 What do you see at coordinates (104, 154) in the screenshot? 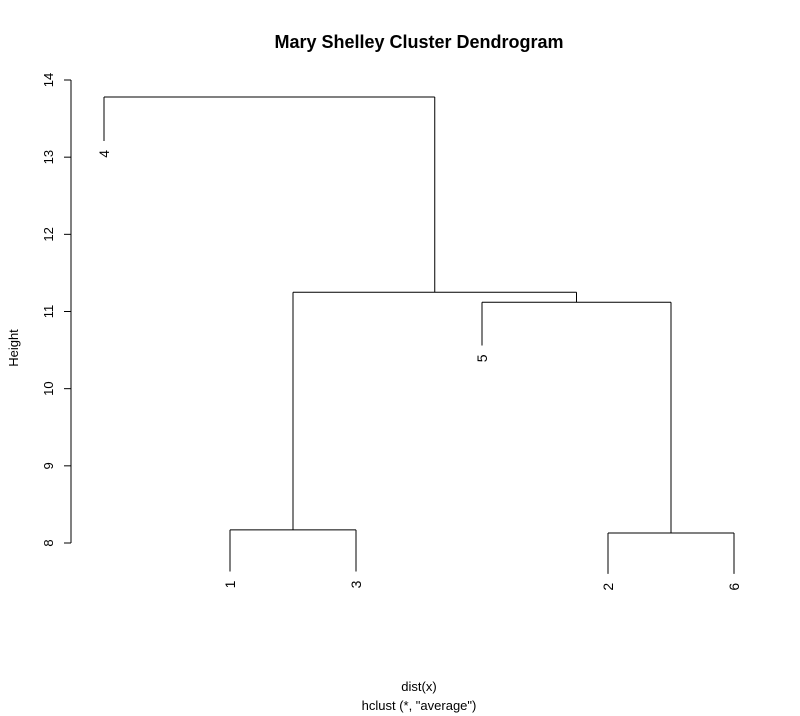
I see `leaf-label-4: 4` at bounding box center [104, 154].